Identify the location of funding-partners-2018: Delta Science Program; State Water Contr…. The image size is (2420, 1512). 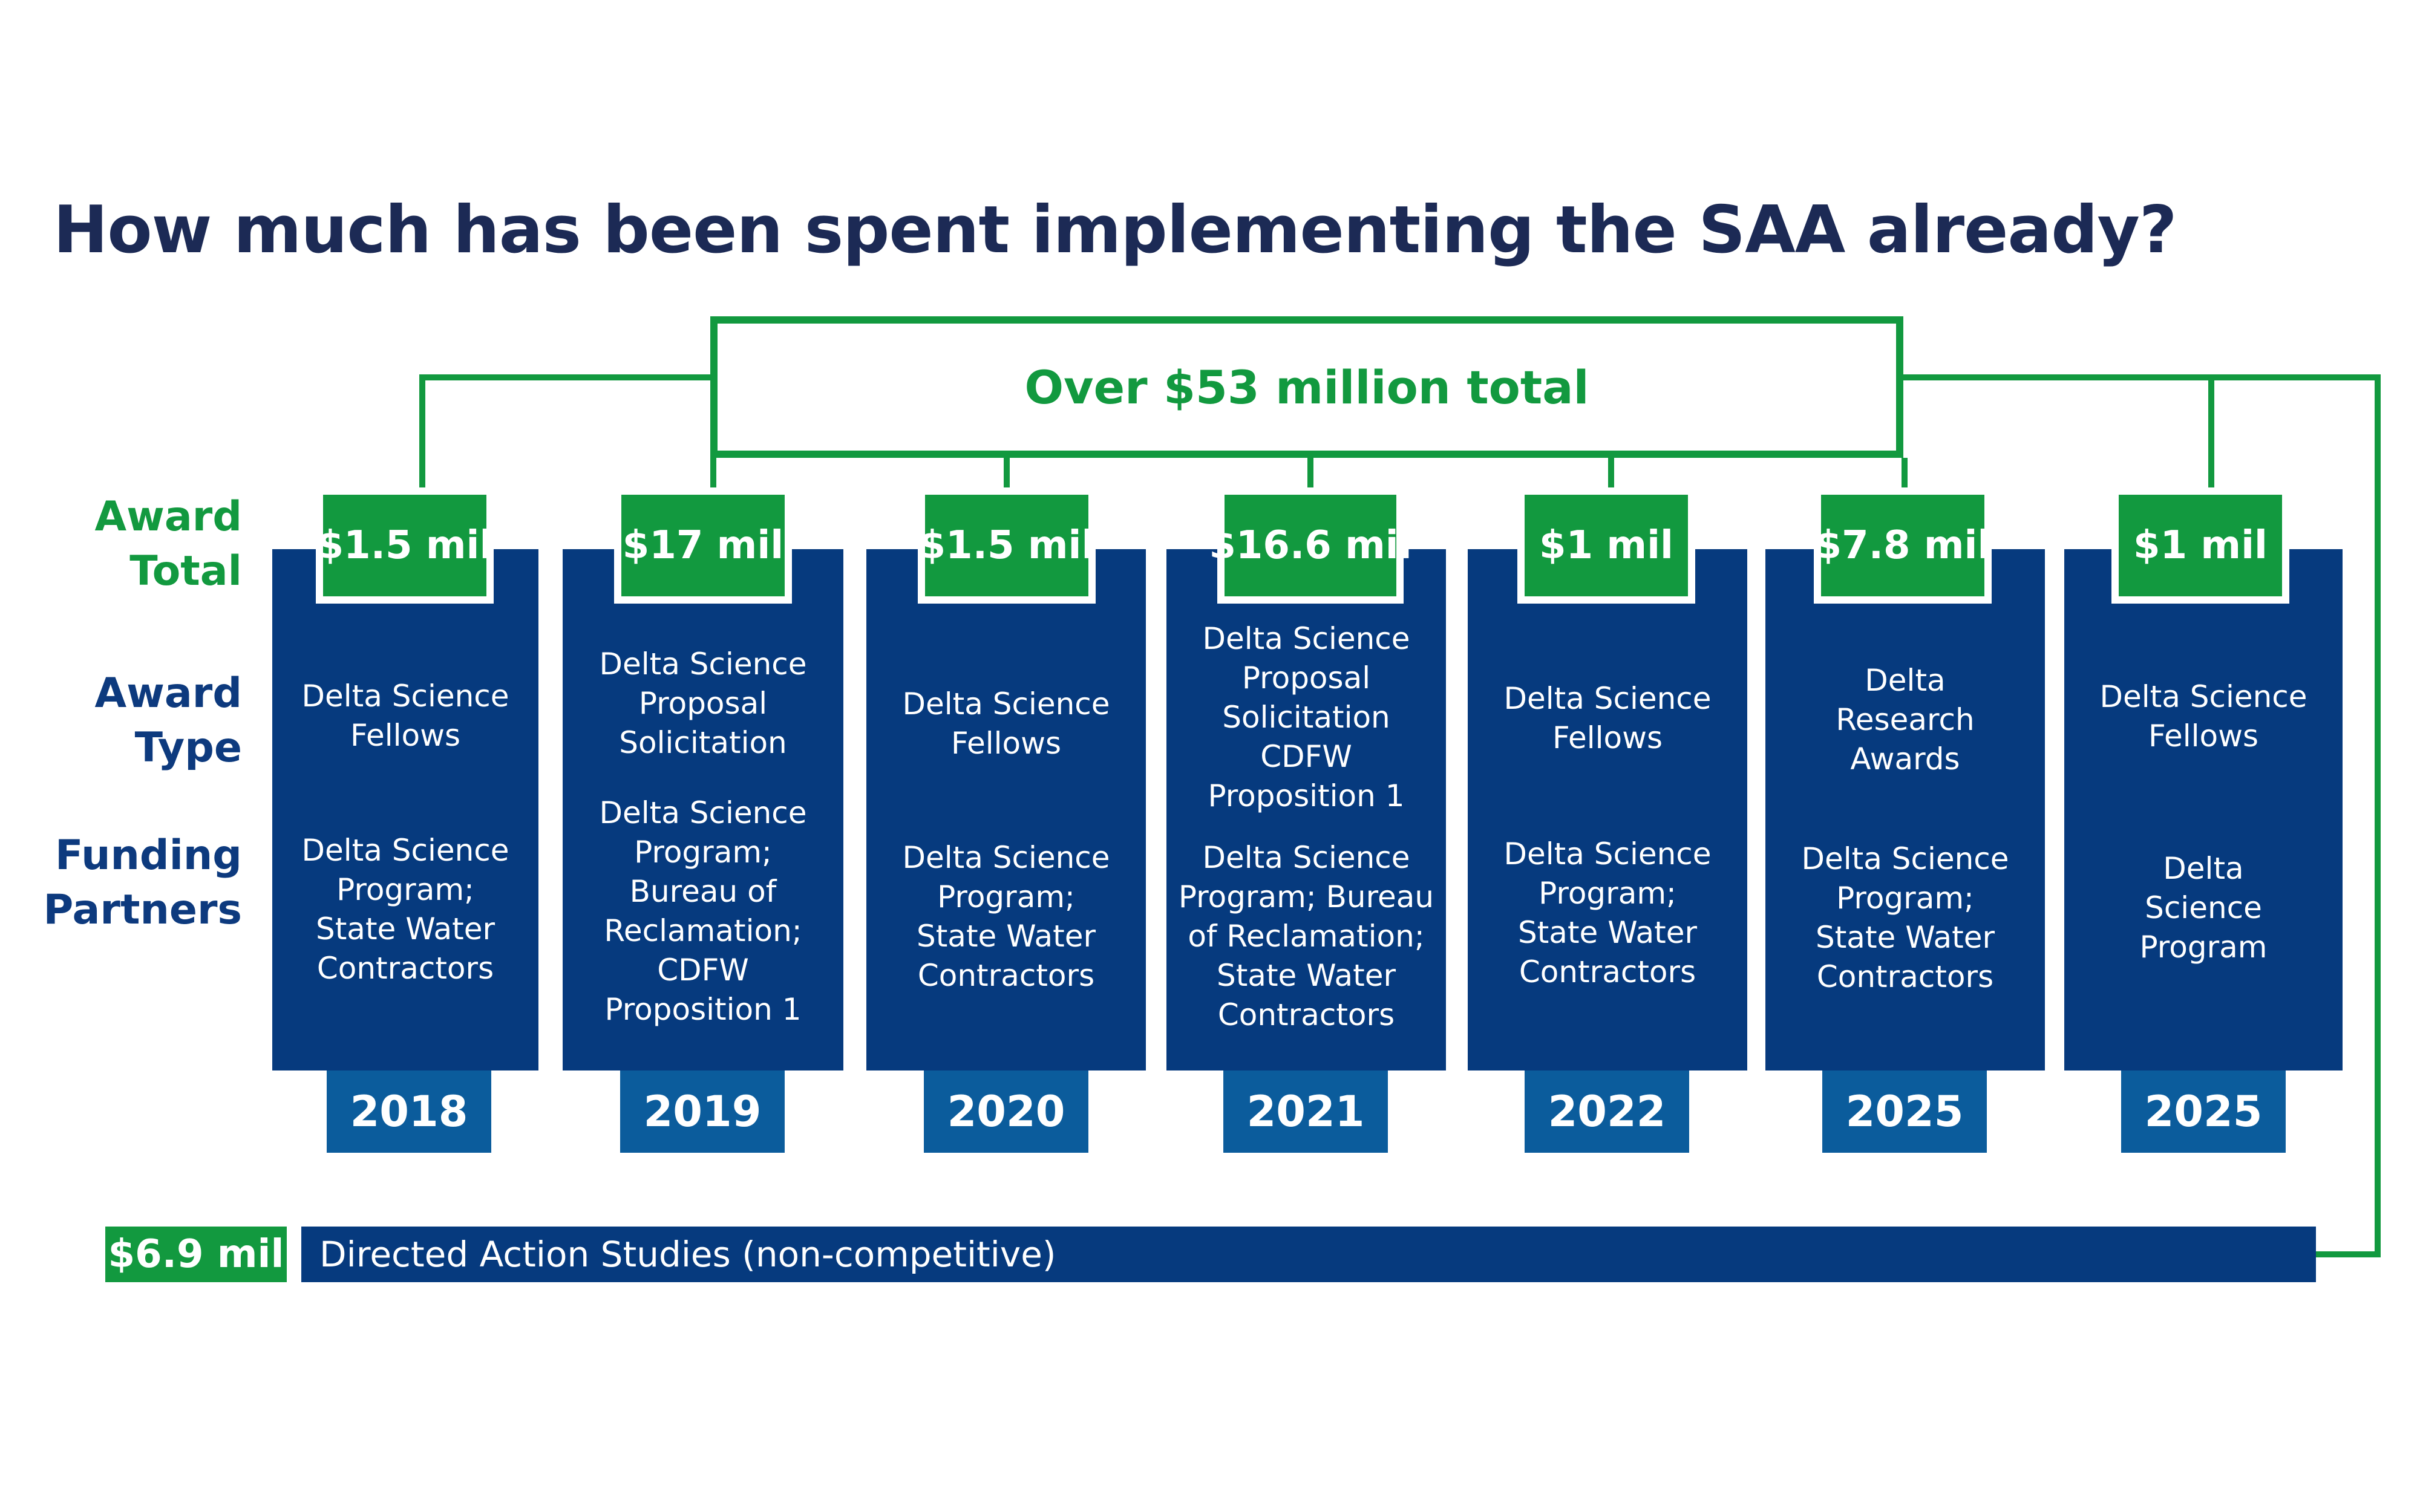
(405, 910).